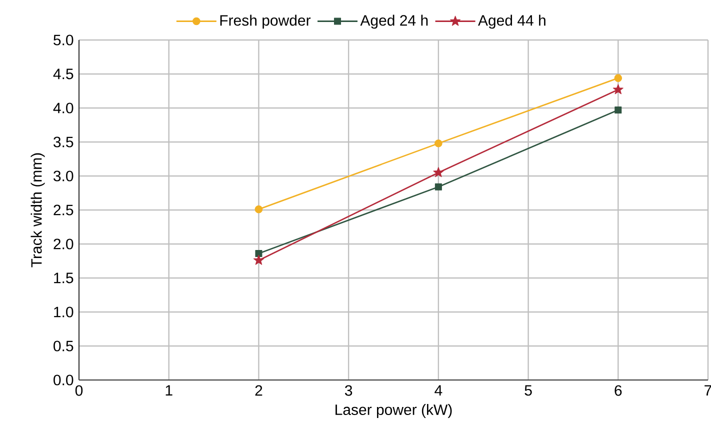 Image resolution: width=711 pixels, height=447 pixels. Describe the element at coordinates (37, 210) in the screenshot. I see `y-axis-title: Track width (mm)` at that location.